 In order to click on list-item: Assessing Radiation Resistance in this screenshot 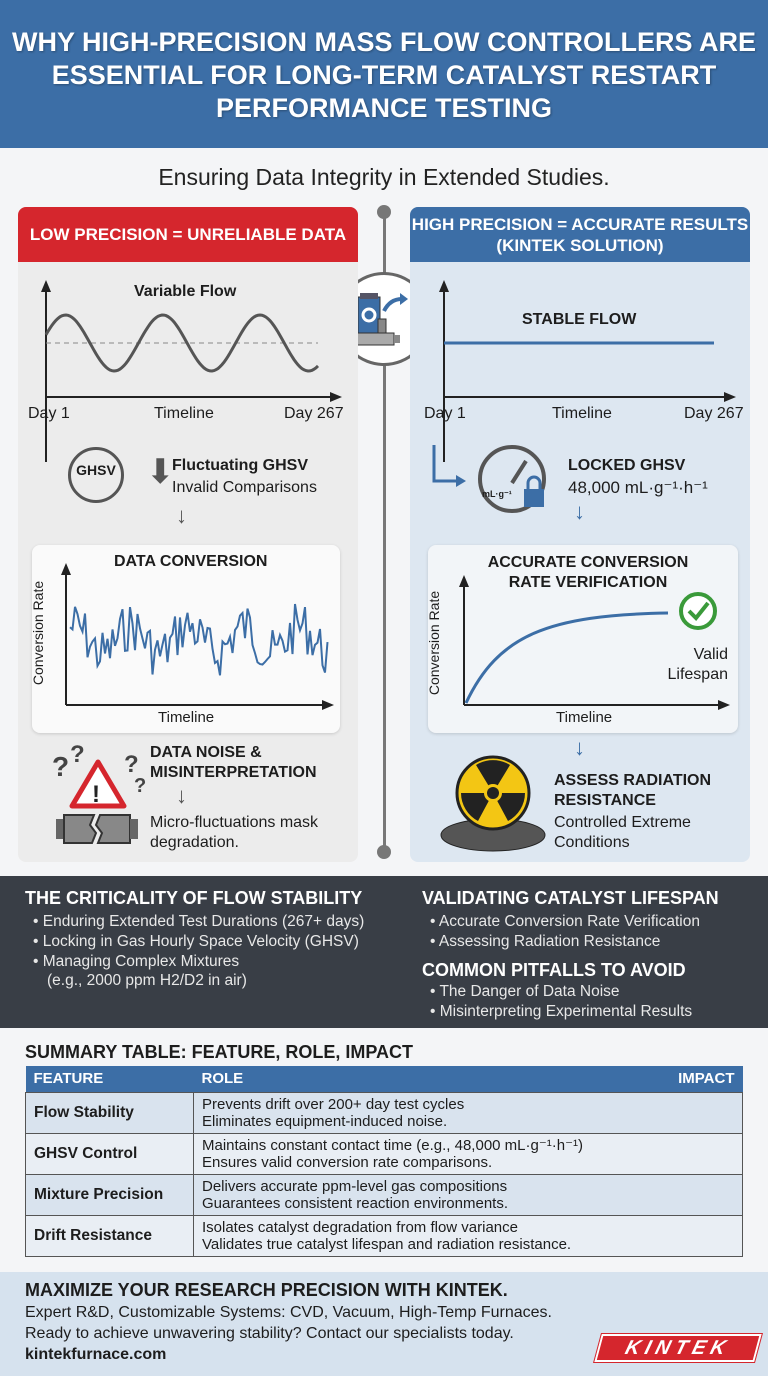, I will do `click(565, 942)`.